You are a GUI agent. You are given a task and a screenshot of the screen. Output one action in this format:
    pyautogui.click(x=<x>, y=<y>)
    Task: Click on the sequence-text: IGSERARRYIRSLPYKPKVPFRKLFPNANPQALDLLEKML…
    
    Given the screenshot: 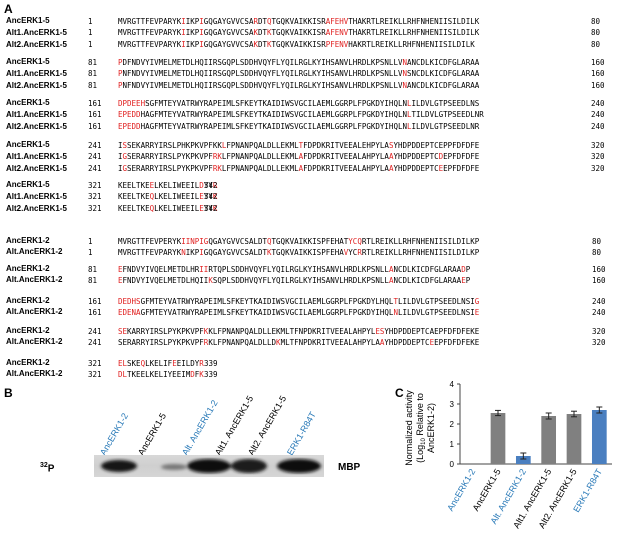 What is the action you would take?
    pyautogui.click(x=299, y=169)
    